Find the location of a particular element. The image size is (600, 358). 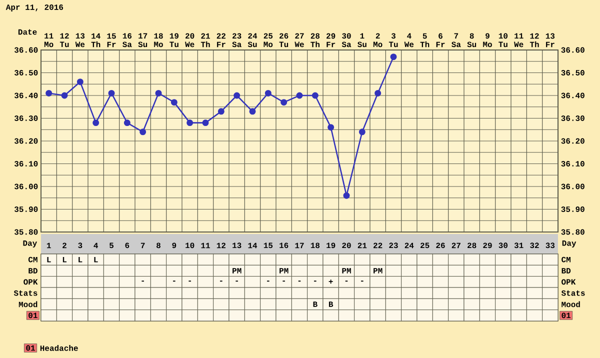

text: Day is located at coordinates (569, 244).